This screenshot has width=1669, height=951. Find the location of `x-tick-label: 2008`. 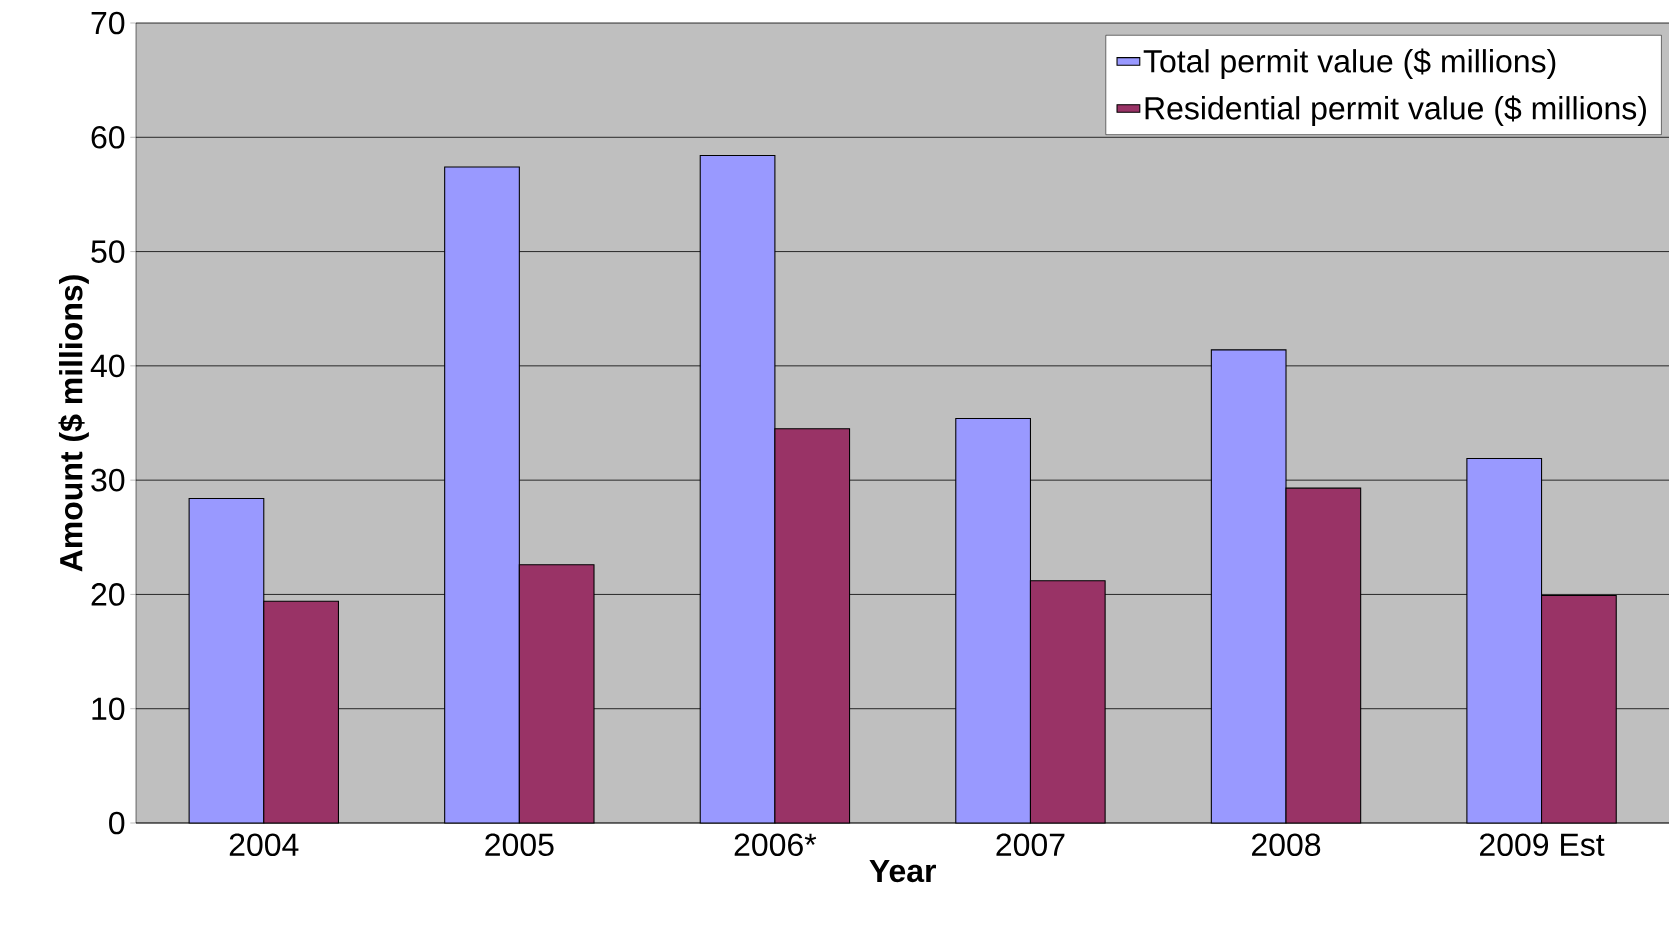

x-tick-label: 2008 is located at coordinates (1286, 845).